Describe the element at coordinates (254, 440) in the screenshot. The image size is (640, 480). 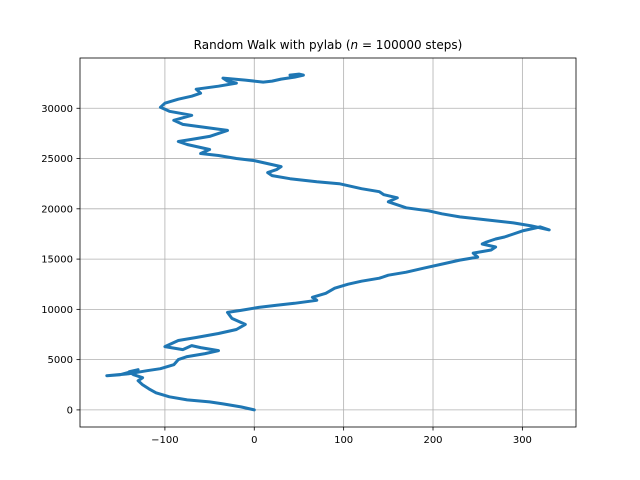
I see `x-tick-label: 0` at that location.